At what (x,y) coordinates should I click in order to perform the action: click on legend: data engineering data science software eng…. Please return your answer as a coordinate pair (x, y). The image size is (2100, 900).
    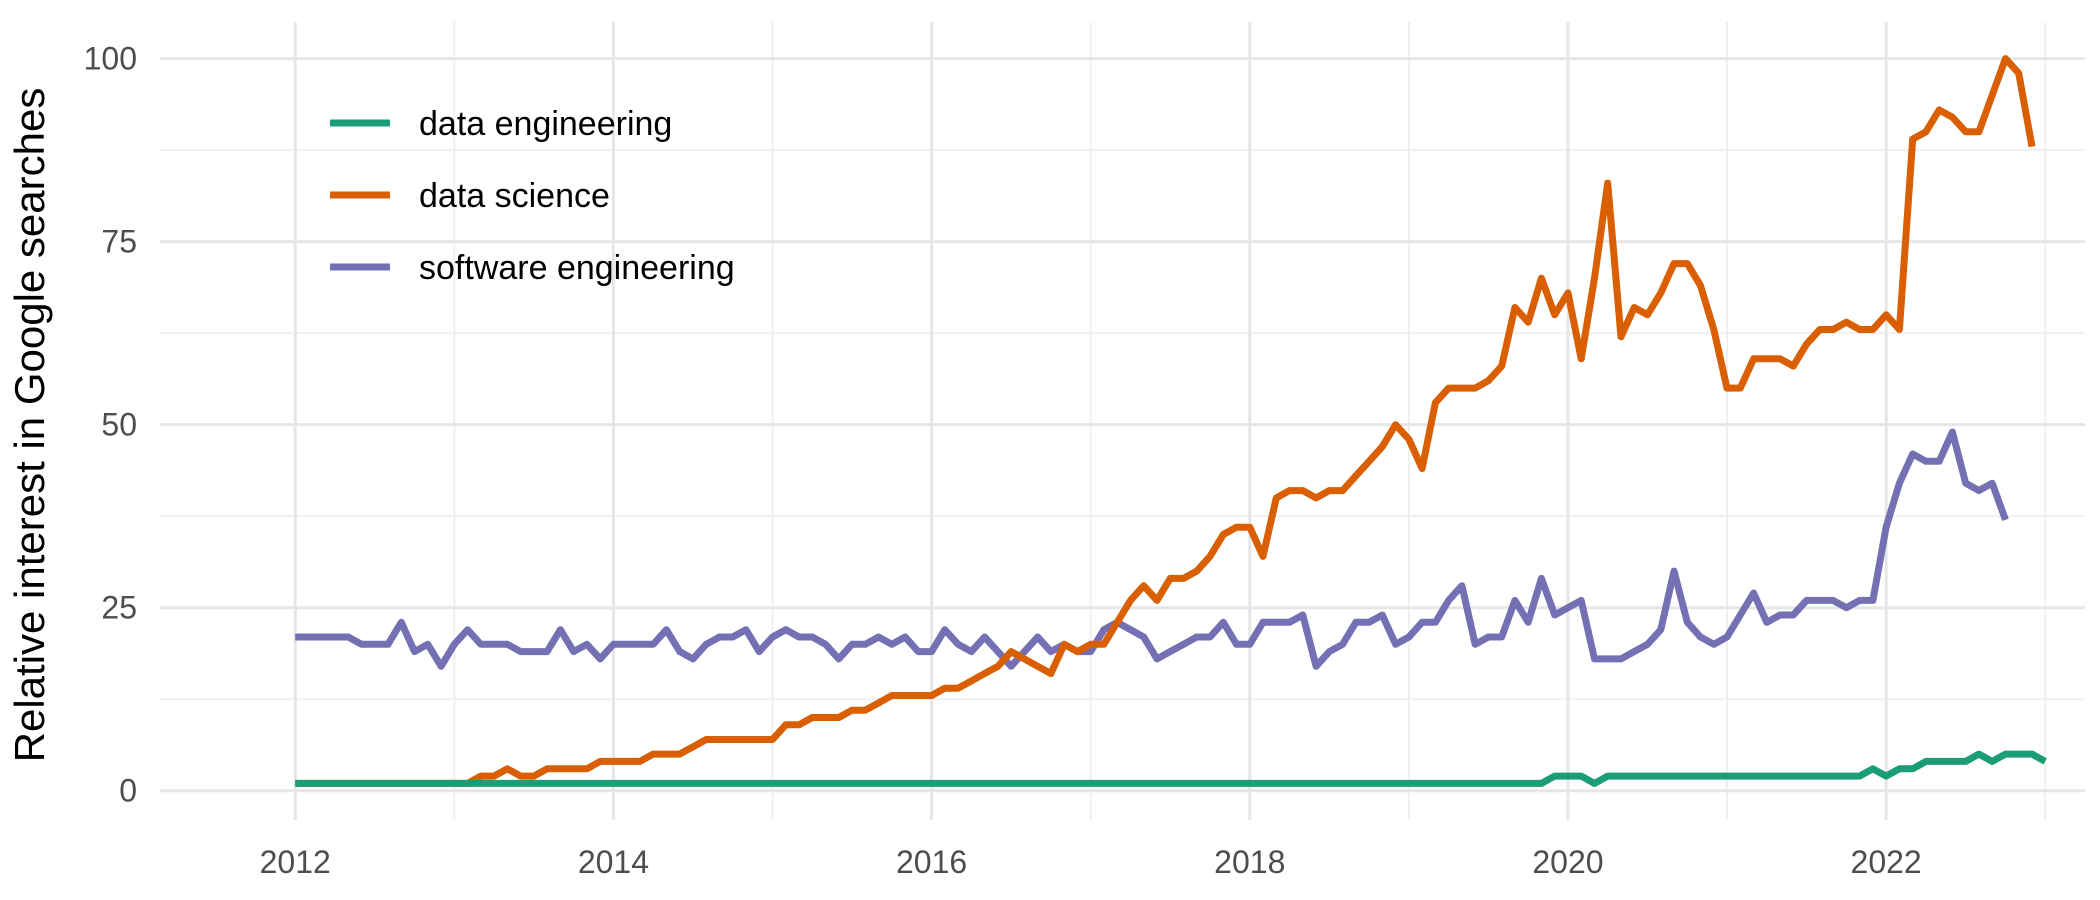
    Looking at the image, I should click on (532, 196).